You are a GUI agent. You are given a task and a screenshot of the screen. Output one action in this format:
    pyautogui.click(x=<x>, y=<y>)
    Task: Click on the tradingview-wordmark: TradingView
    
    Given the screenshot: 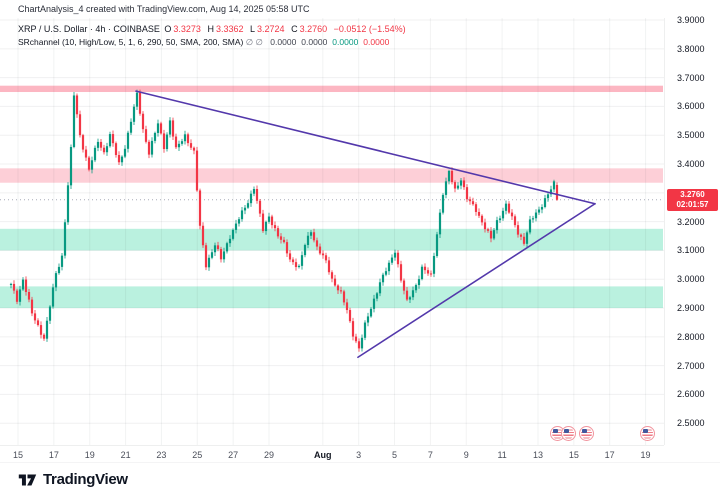 What is the action you would take?
    pyautogui.click(x=85, y=479)
    